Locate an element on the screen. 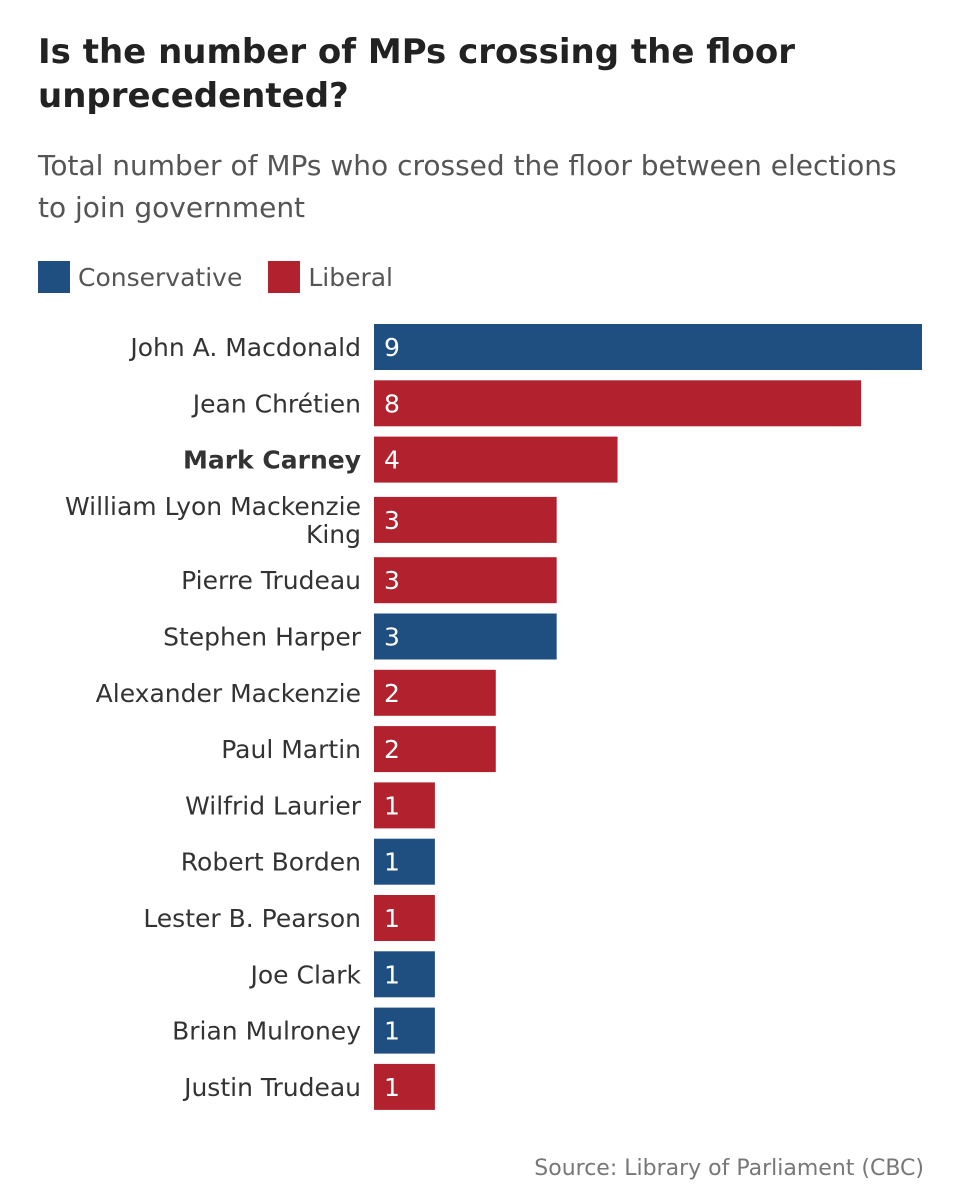 This screenshot has width=960, height=1200. bar-alexander-mackenzie is located at coordinates (435, 692).